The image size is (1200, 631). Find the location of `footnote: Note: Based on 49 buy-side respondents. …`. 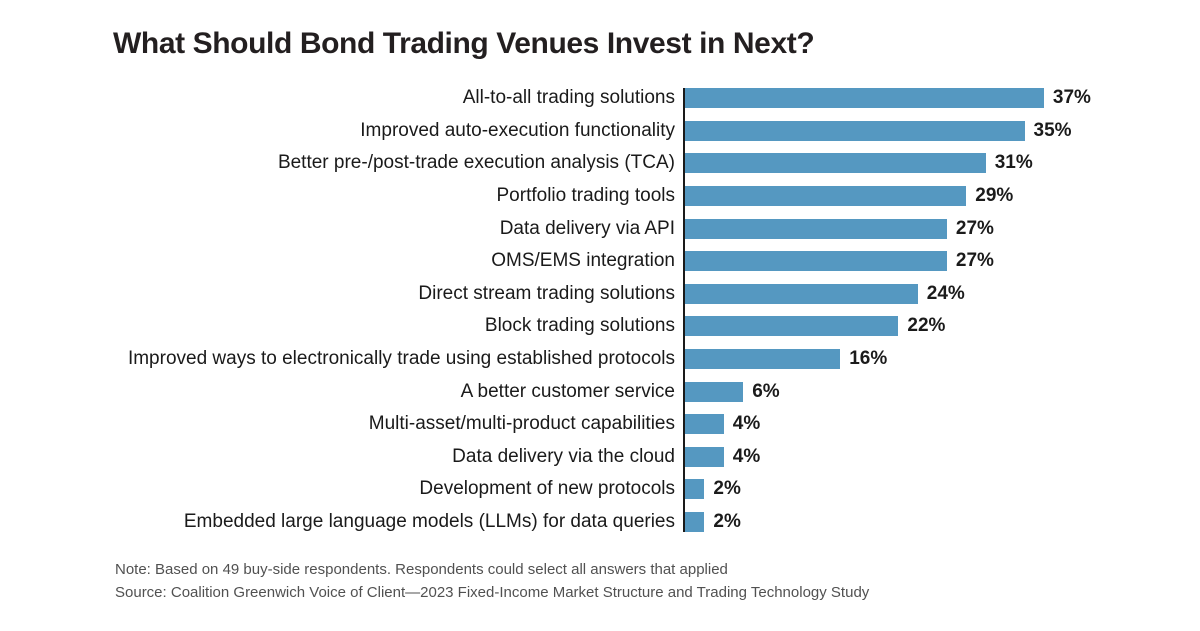

footnote: Note: Based on 49 buy-side respondents. … is located at coordinates (492, 581).